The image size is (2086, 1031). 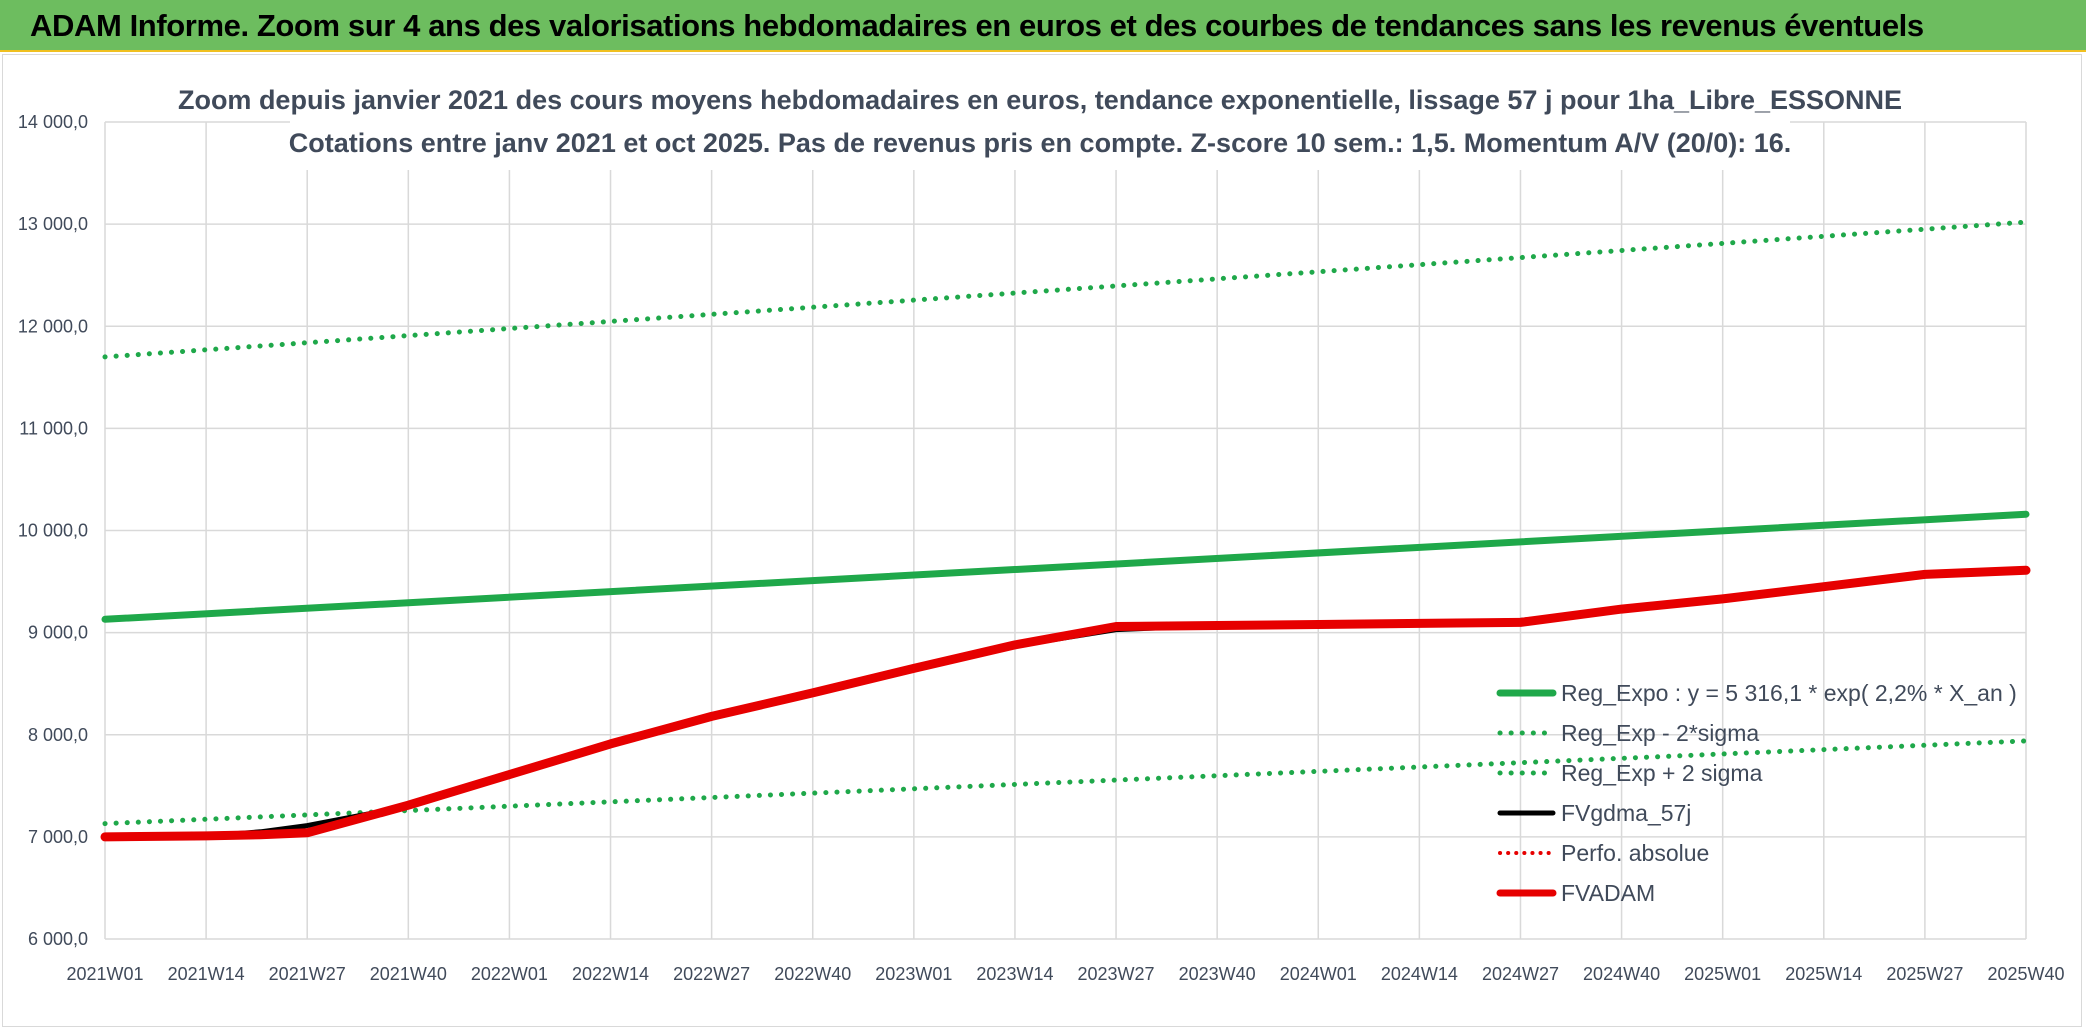 What do you see at coordinates (1419, 974) in the screenshot?
I see `x-tick-label: 2024W14` at bounding box center [1419, 974].